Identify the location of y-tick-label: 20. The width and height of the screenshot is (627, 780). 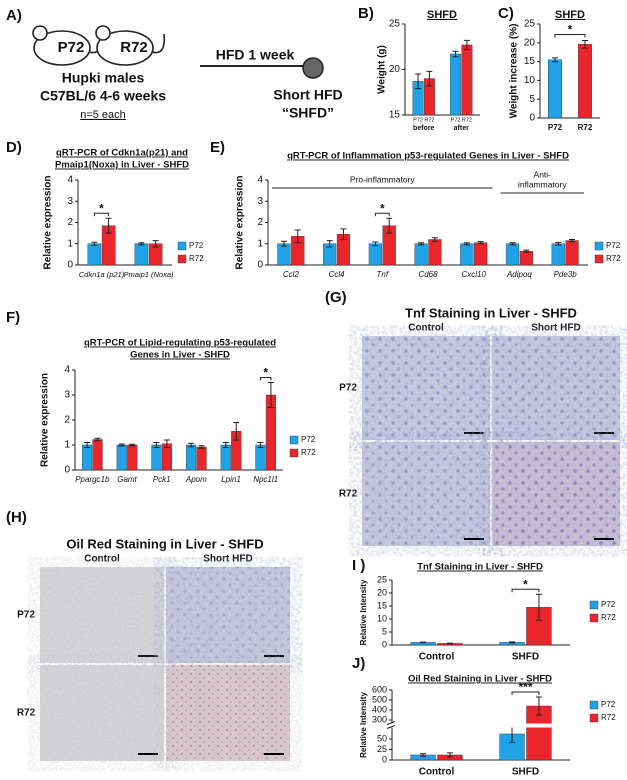
(395, 69).